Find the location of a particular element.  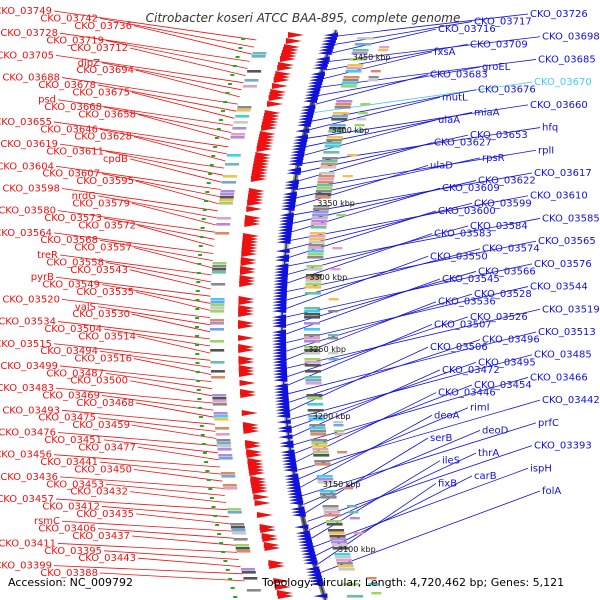

gene-label-left: CKO_03514 is located at coordinates (107, 336).